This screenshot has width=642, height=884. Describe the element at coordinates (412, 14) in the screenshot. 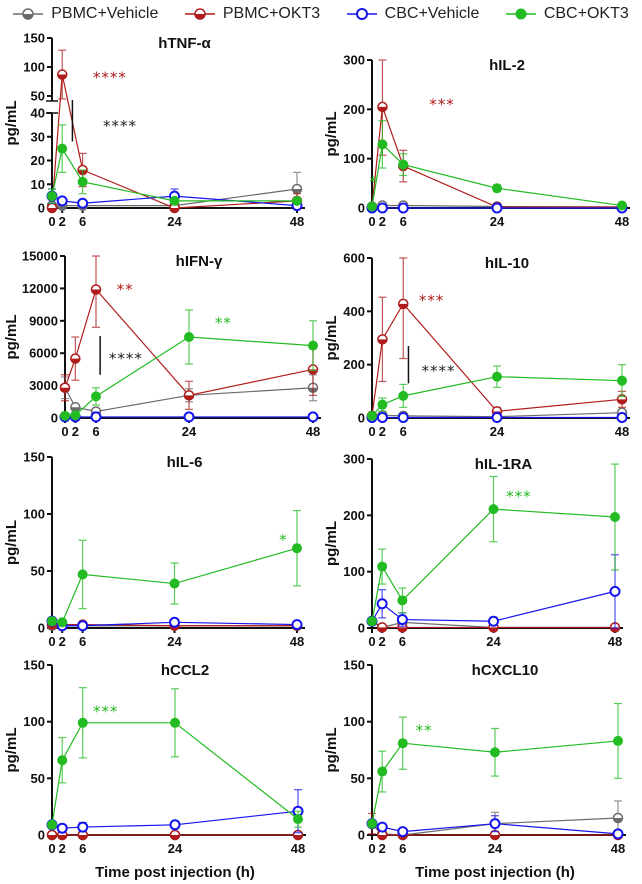

I see `legend-item: CBC+Vehicle` at that location.